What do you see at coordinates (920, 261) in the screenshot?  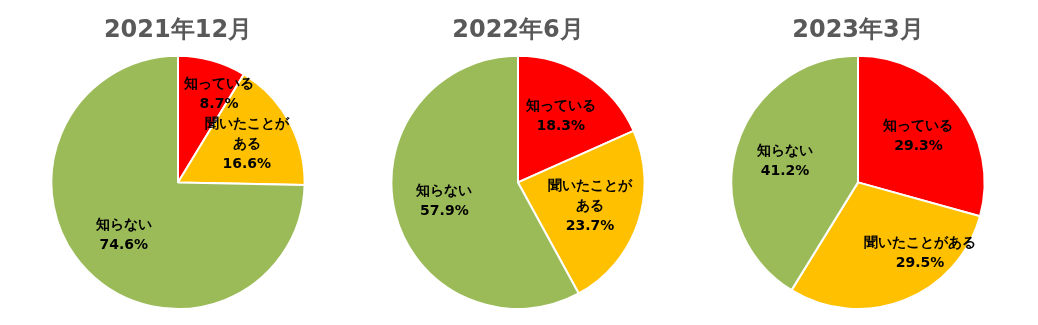 I see `data-label: 29.5%` at bounding box center [920, 261].